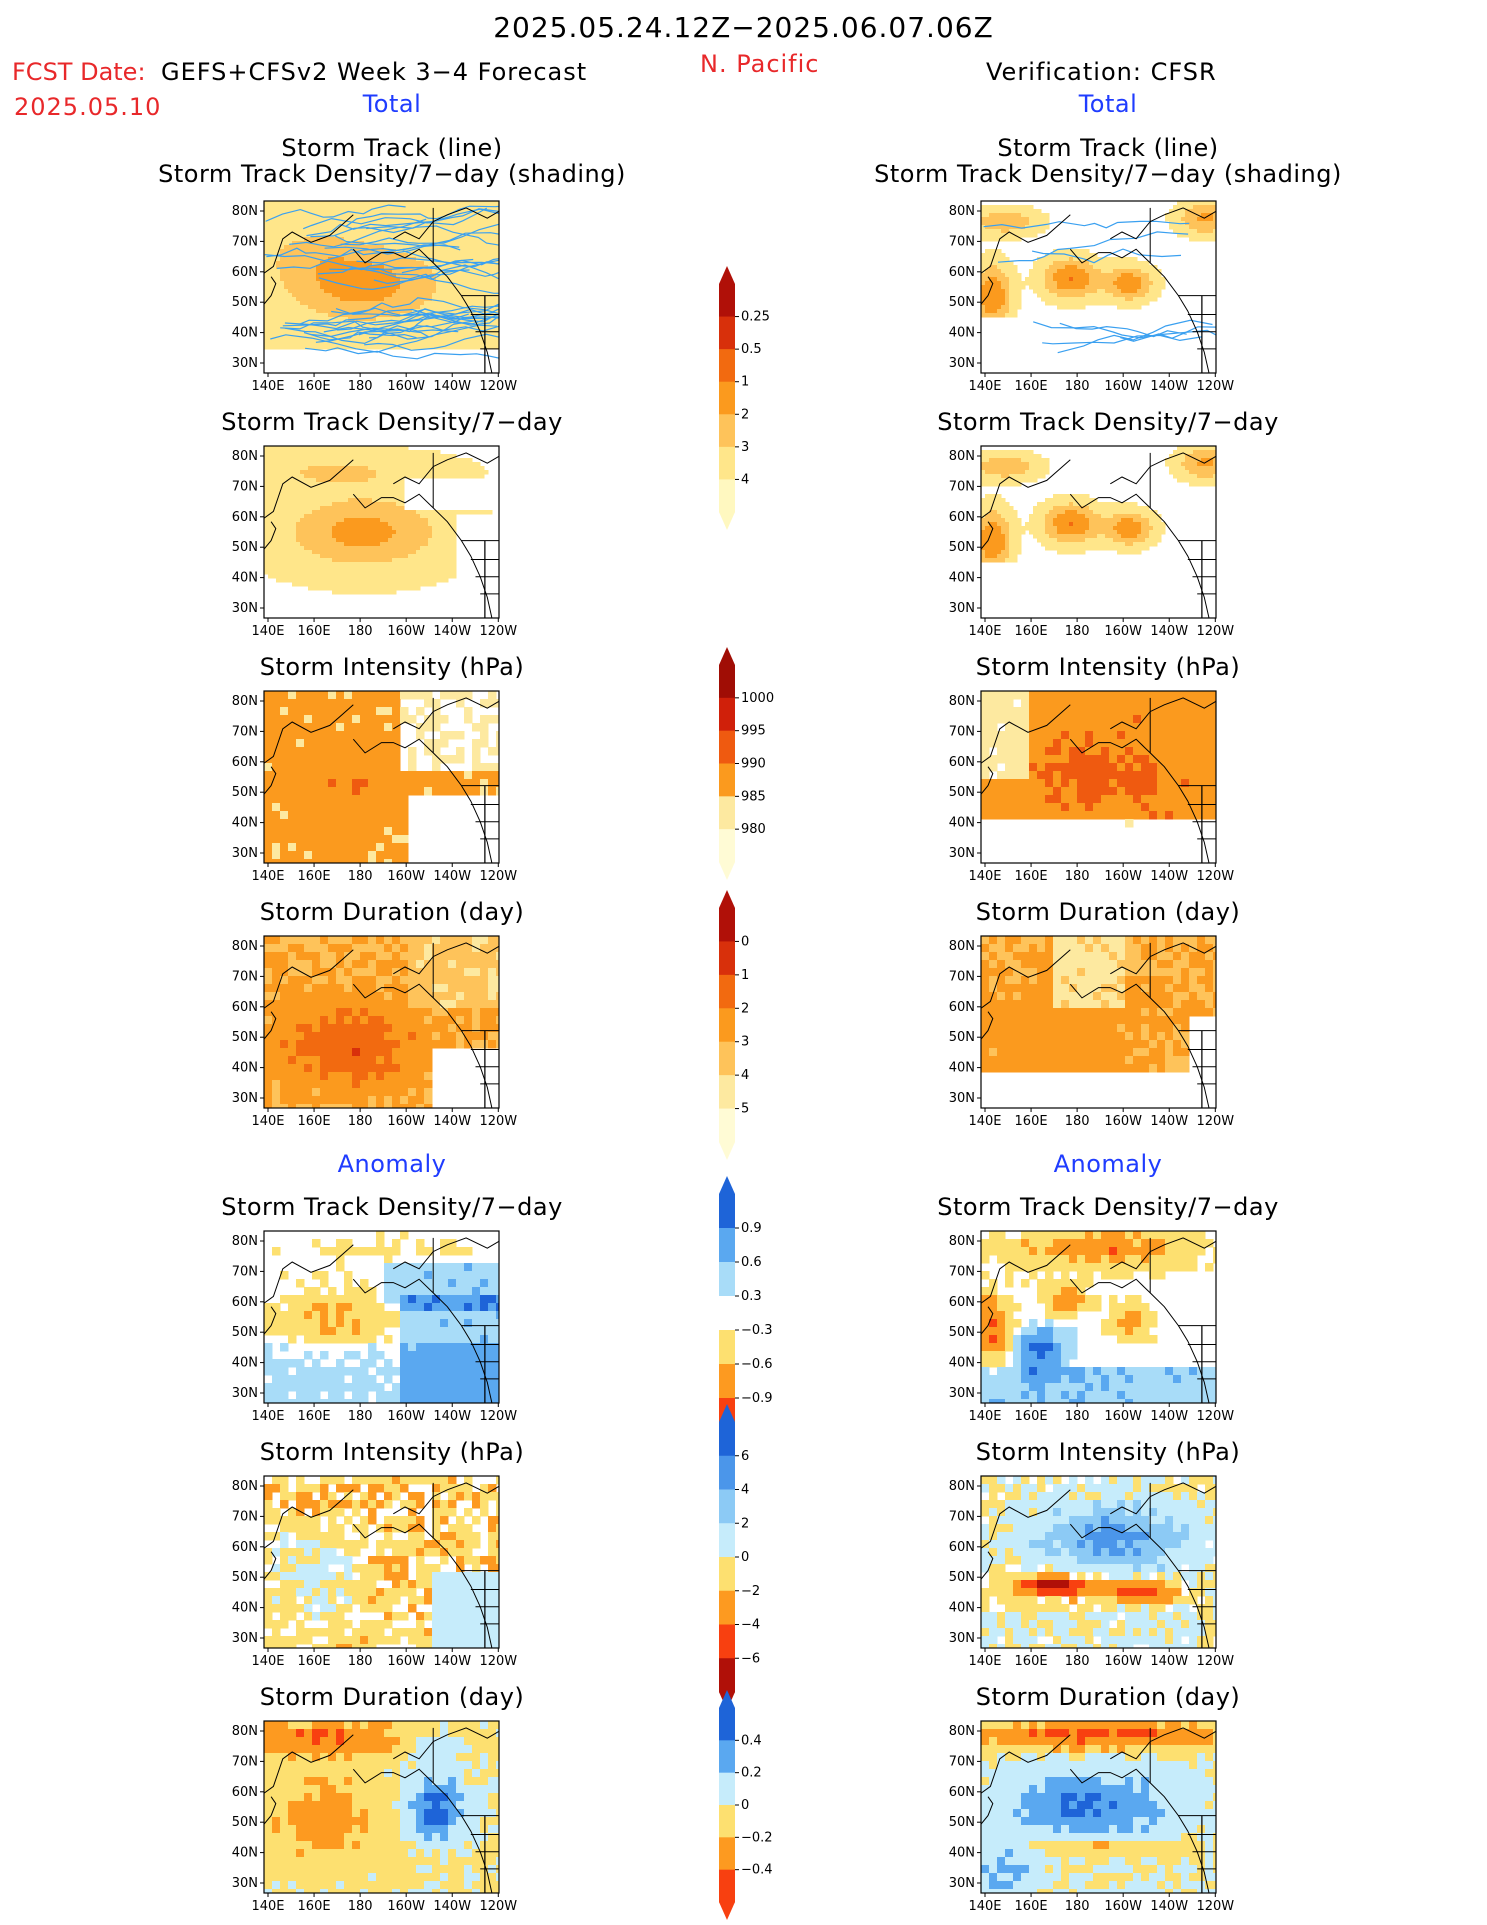  What do you see at coordinates (1108, 1164) in the screenshot?
I see `right-anomaly-label: Anomaly` at bounding box center [1108, 1164].